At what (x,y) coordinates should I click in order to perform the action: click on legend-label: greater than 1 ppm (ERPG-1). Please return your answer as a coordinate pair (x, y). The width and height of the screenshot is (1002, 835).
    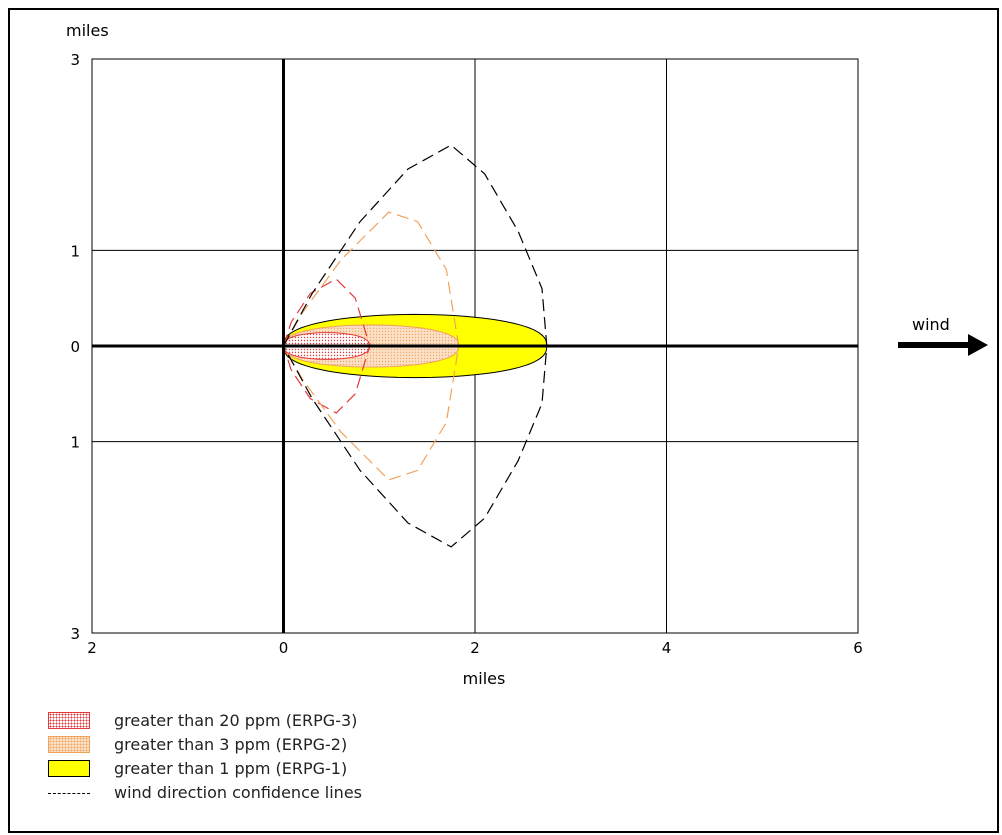
    Looking at the image, I should click on (231, 768).